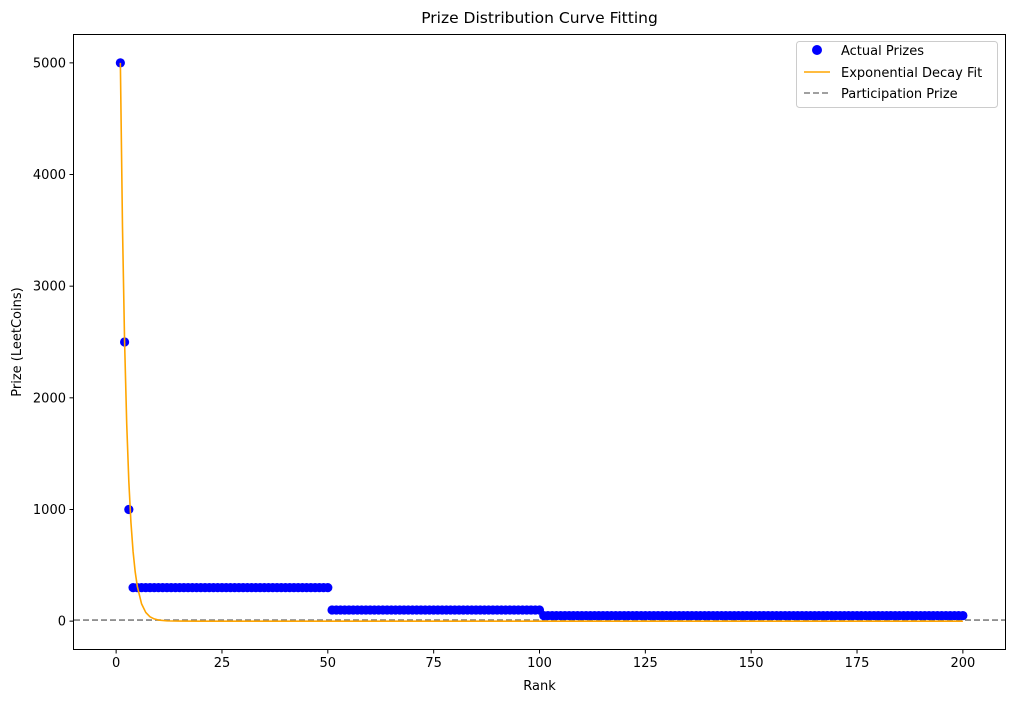 Image resolution: width=1014 pixels, height=701 pixels. Describe the element at coordinates (328, 663) in the screenshot. I see `x-tick-label: 50` at that location.